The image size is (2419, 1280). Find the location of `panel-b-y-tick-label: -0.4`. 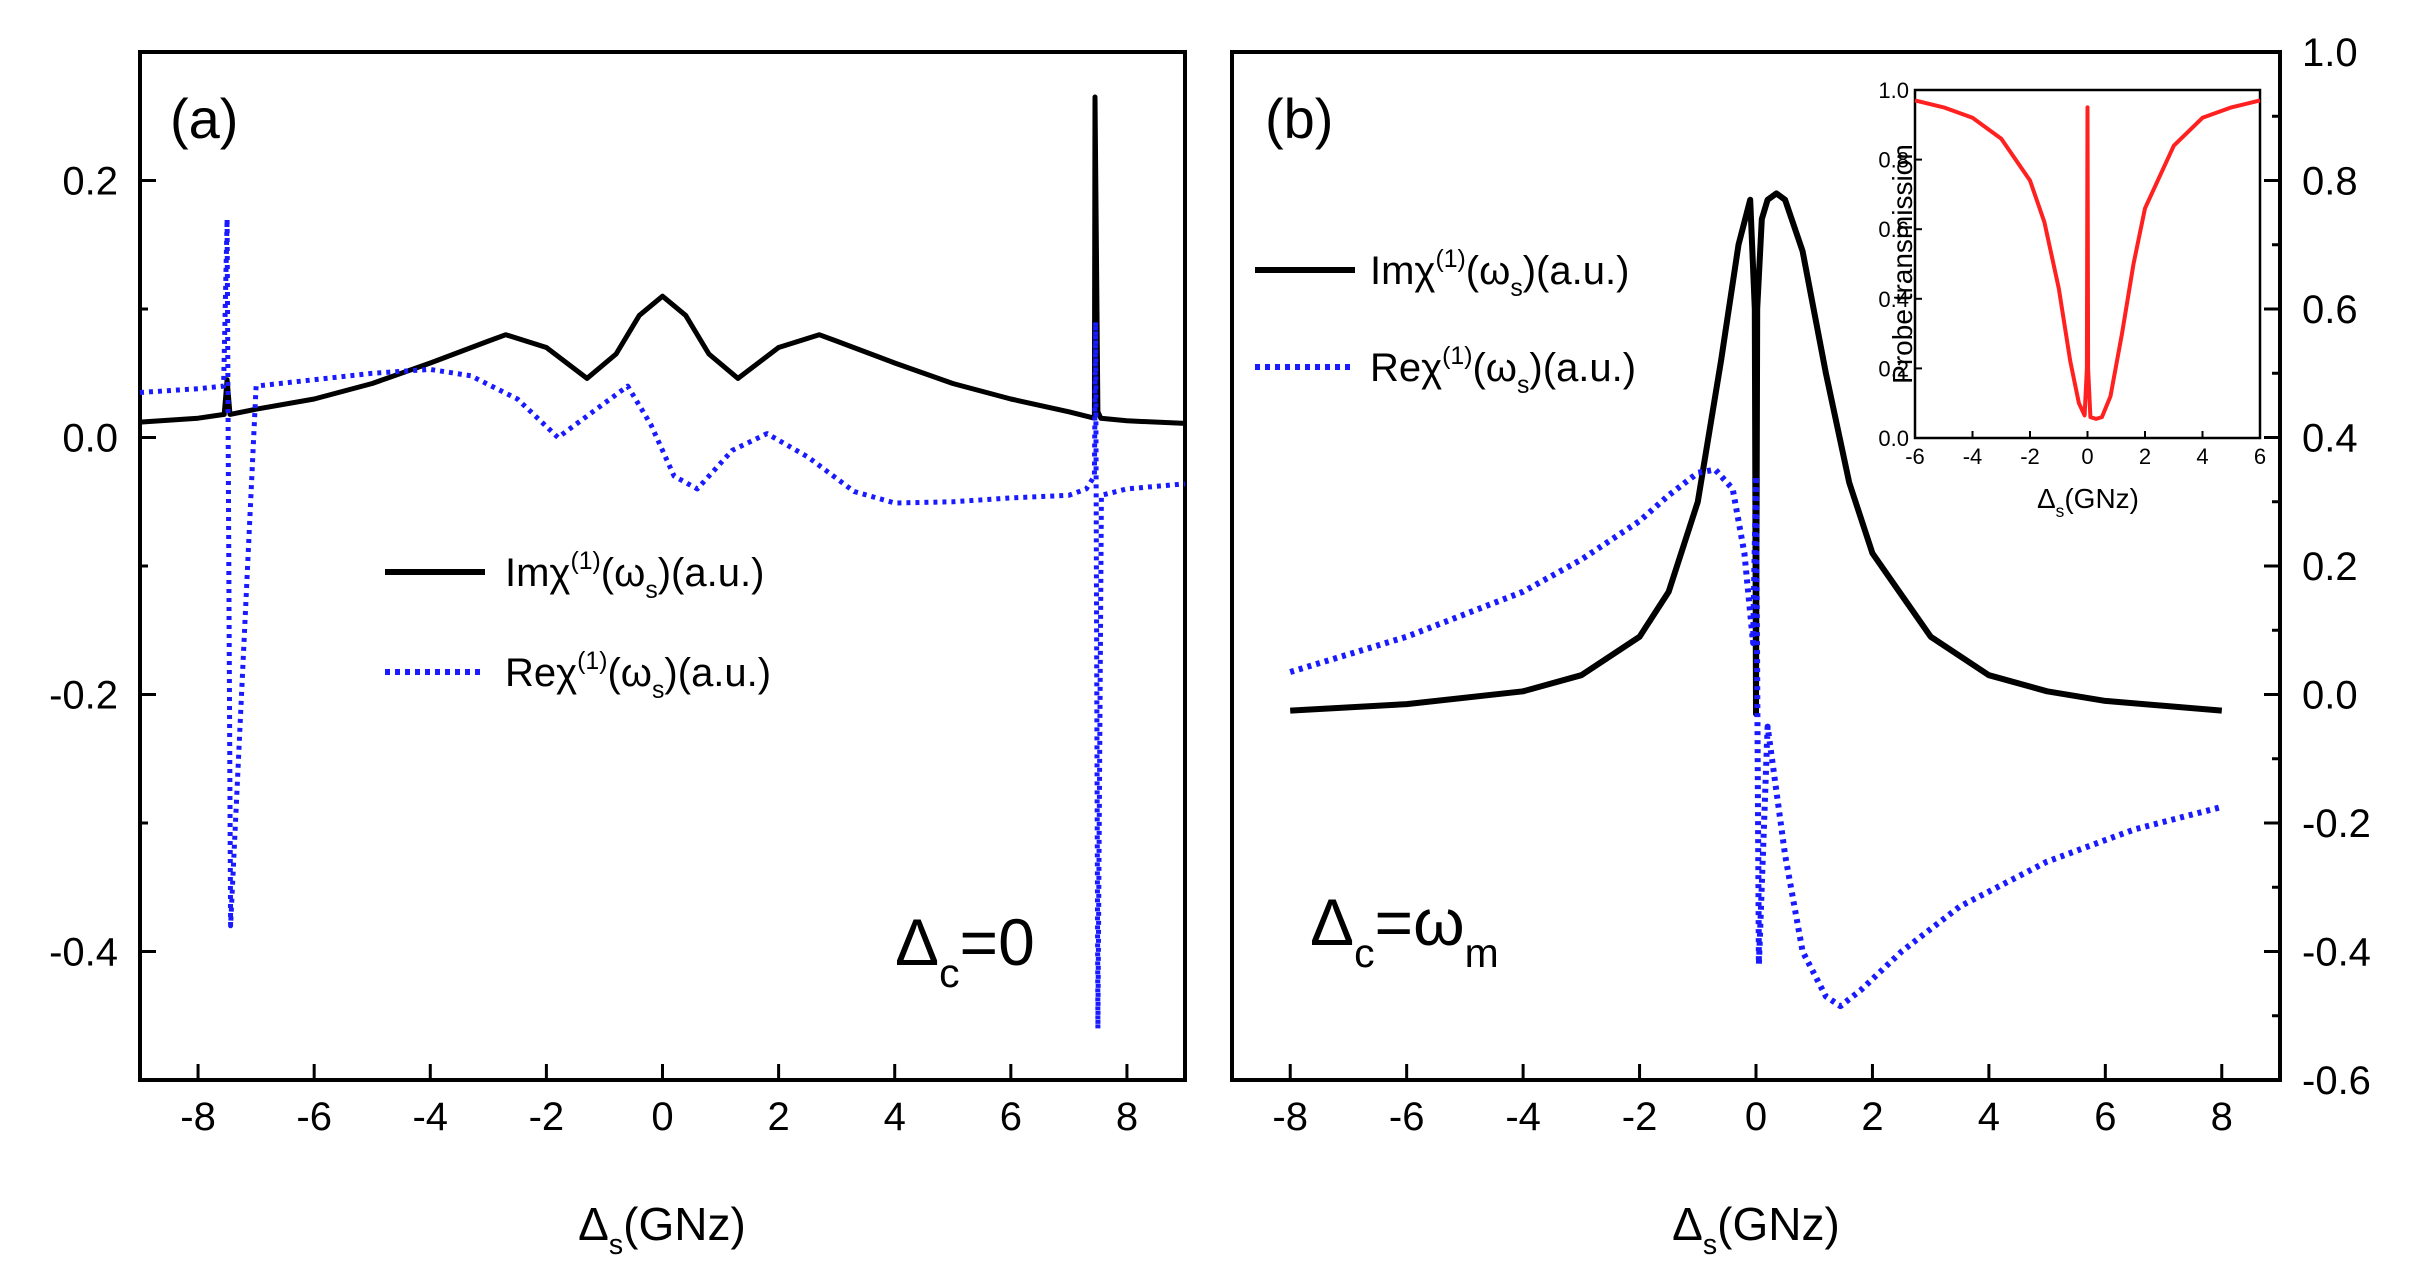

panel-b-y-tick-label: -0.4 is located at coordinates (2336, 953).